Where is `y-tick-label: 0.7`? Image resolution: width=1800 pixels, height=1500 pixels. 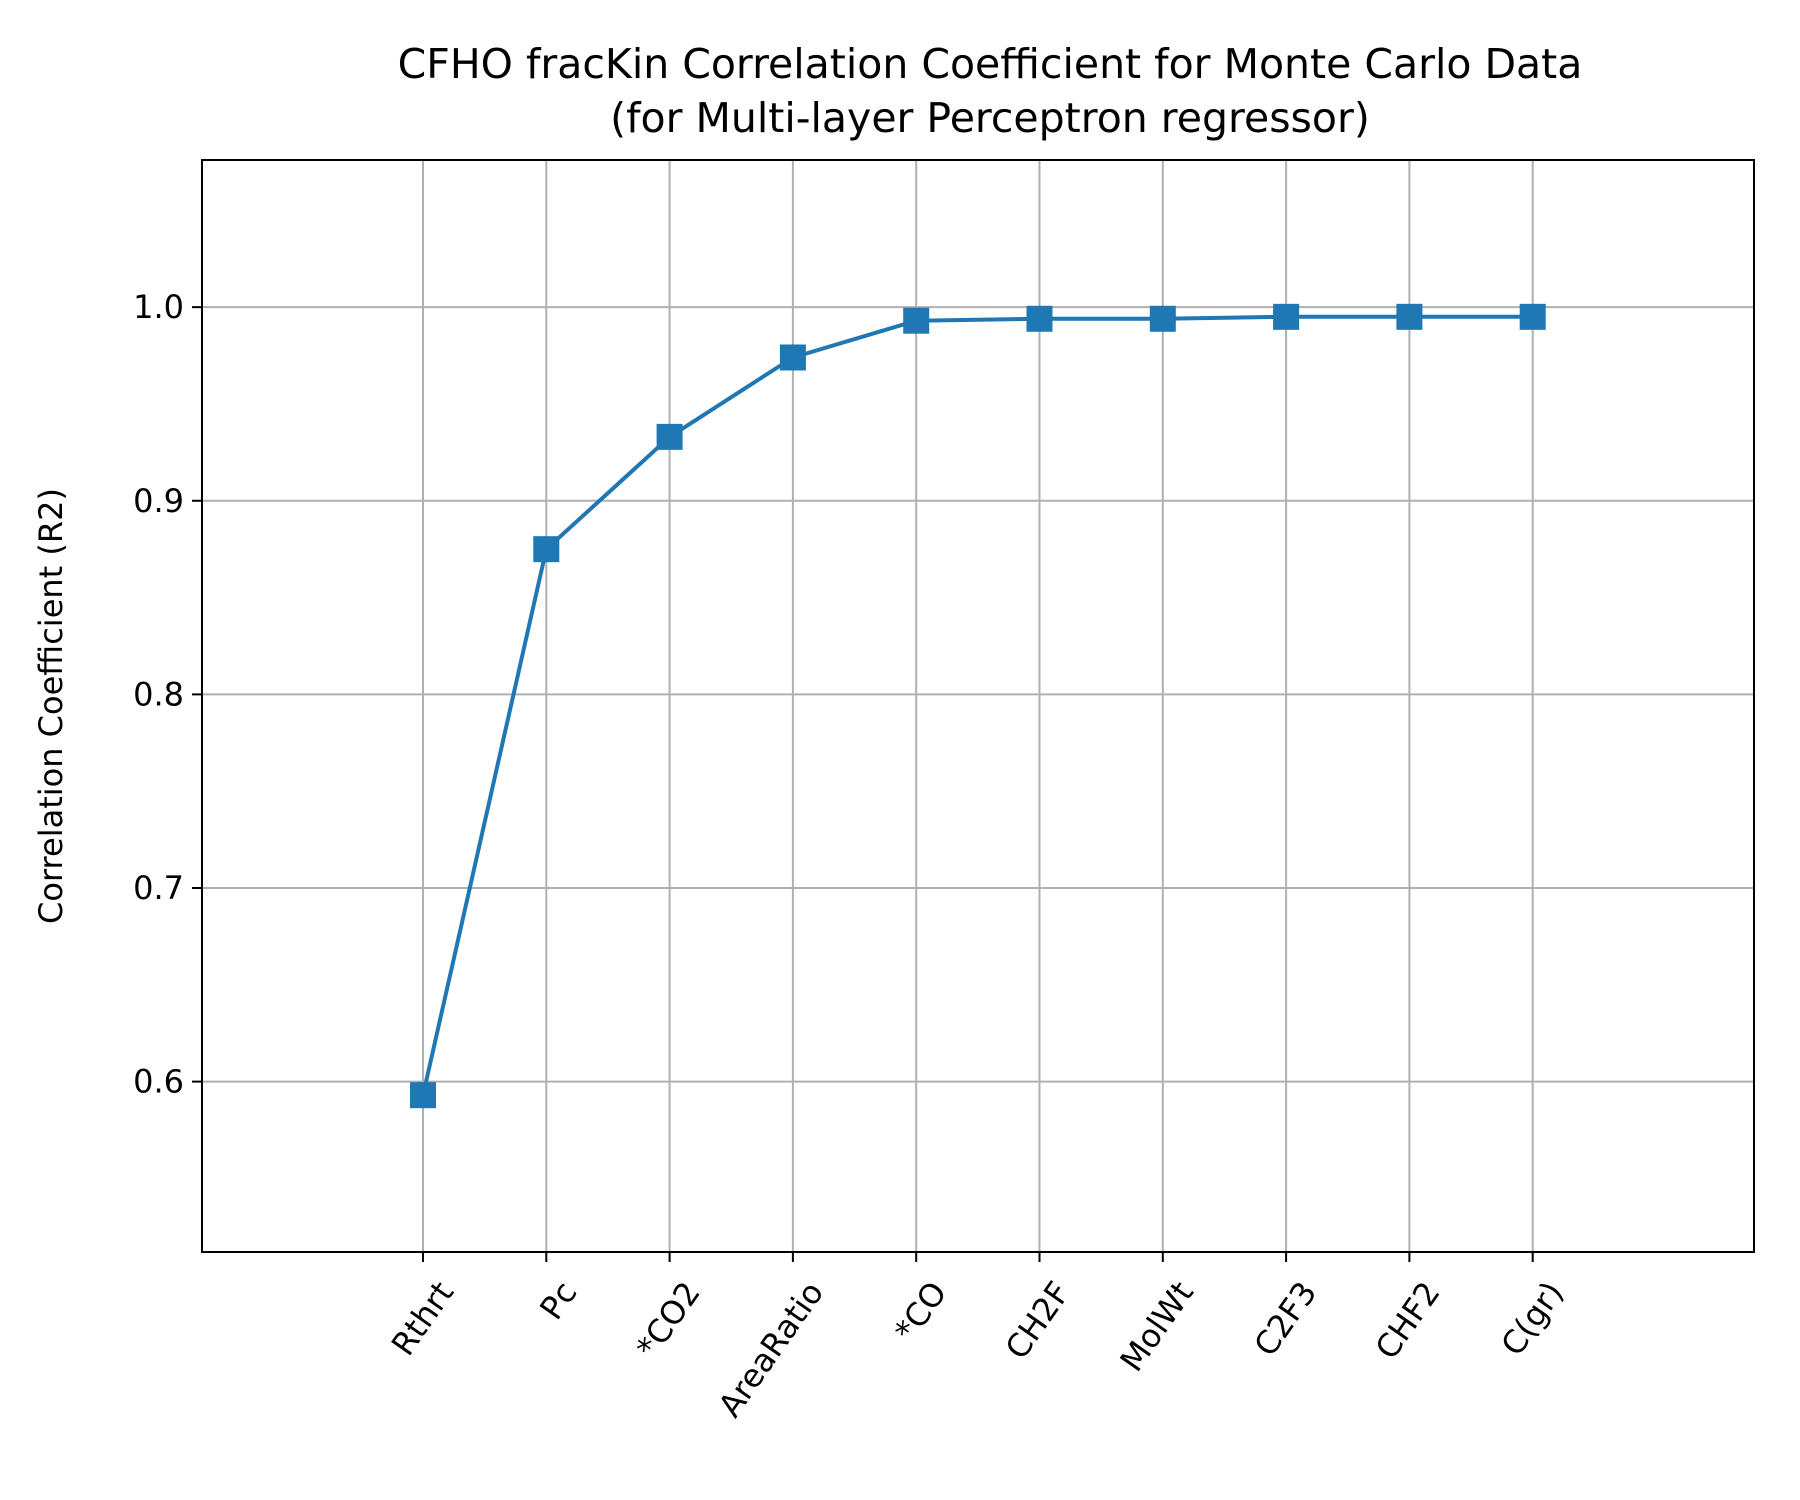 y-tick-label: 0.7 is located at coordinates (158, 888).